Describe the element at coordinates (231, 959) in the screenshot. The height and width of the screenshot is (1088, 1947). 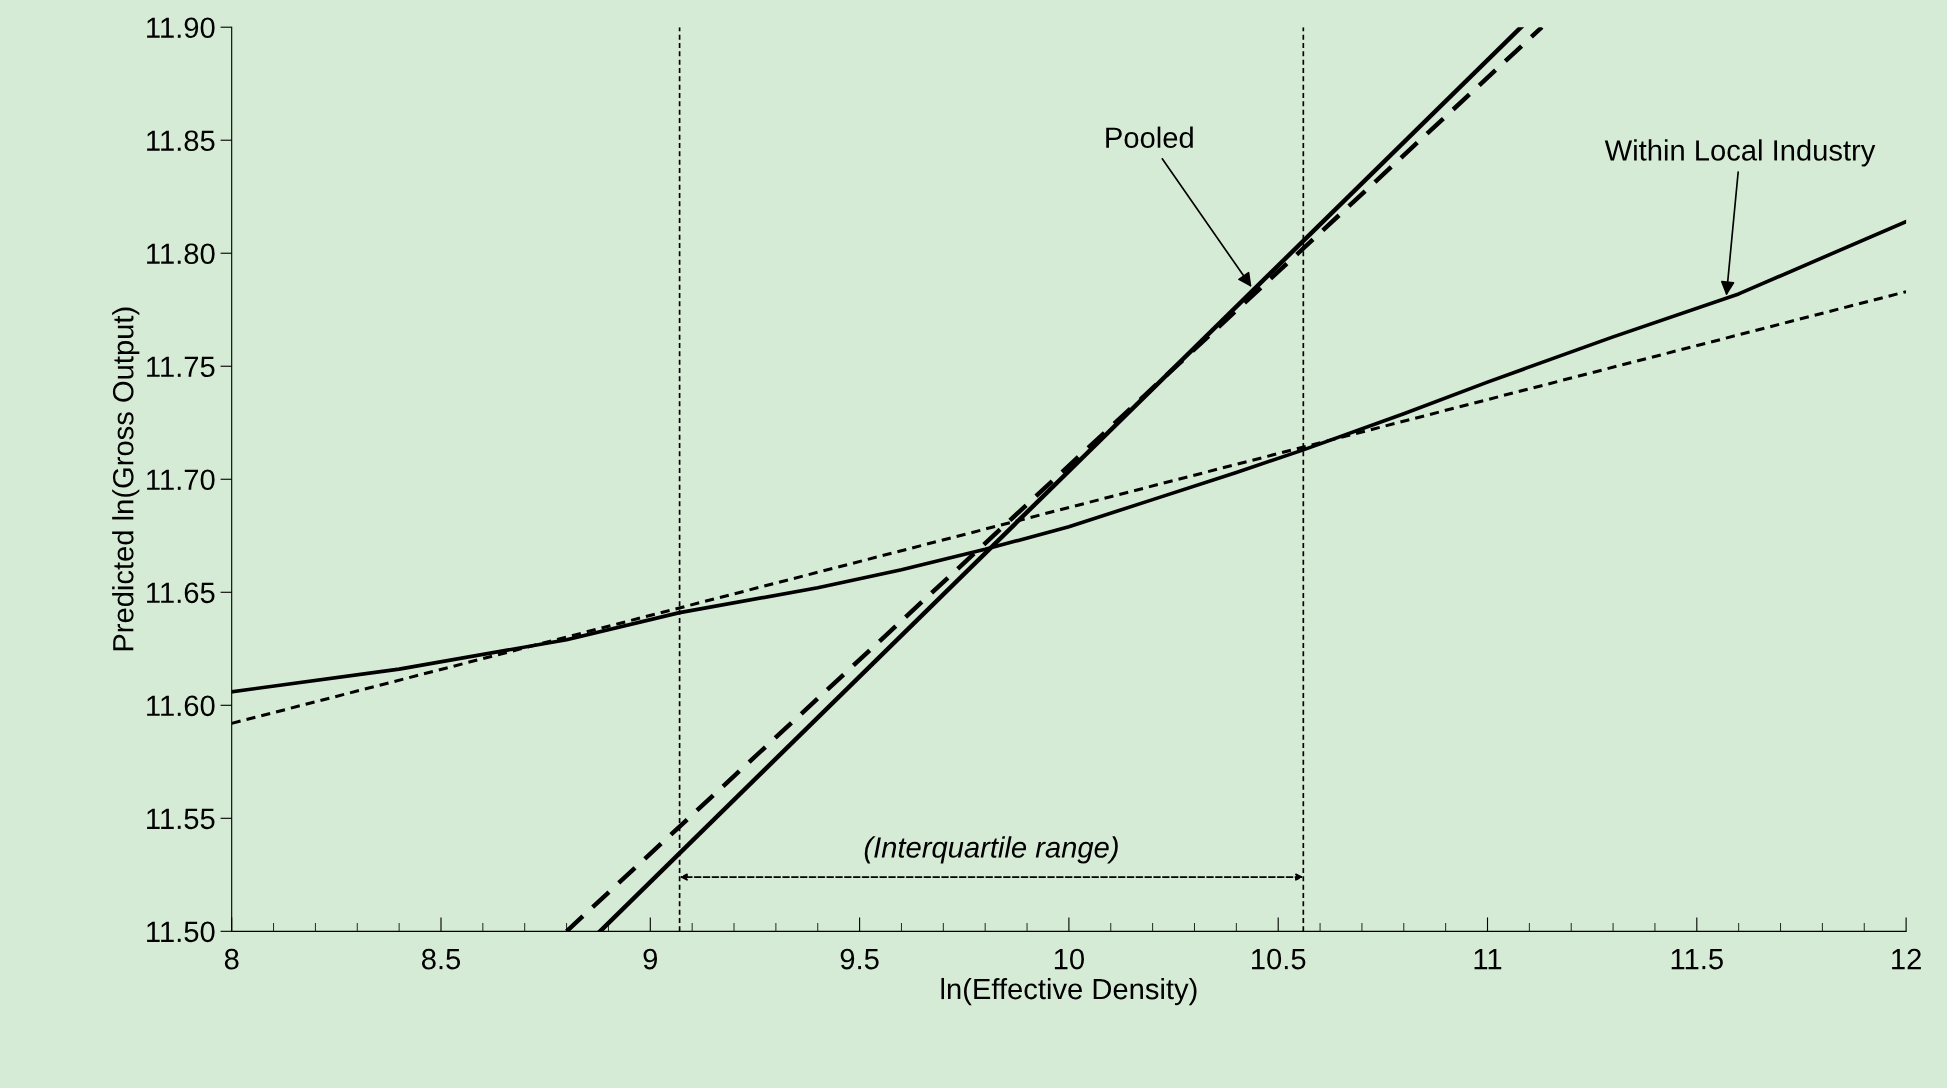
I see `x-tick-label: 8` at that location.